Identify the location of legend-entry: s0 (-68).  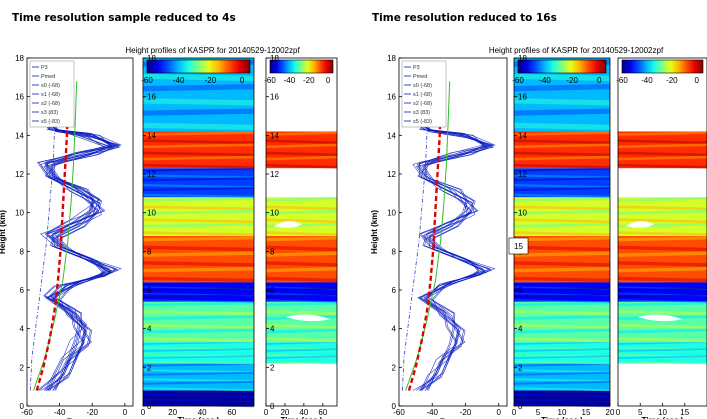
(50, 86).